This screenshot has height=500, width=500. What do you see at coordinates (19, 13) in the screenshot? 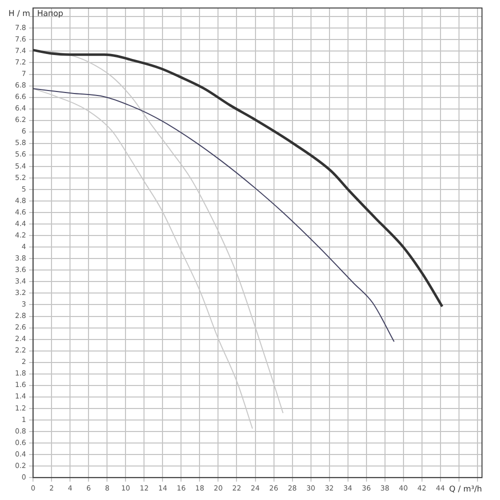
I see `y-axis-title: H / m` at bounding box center [19, 13].